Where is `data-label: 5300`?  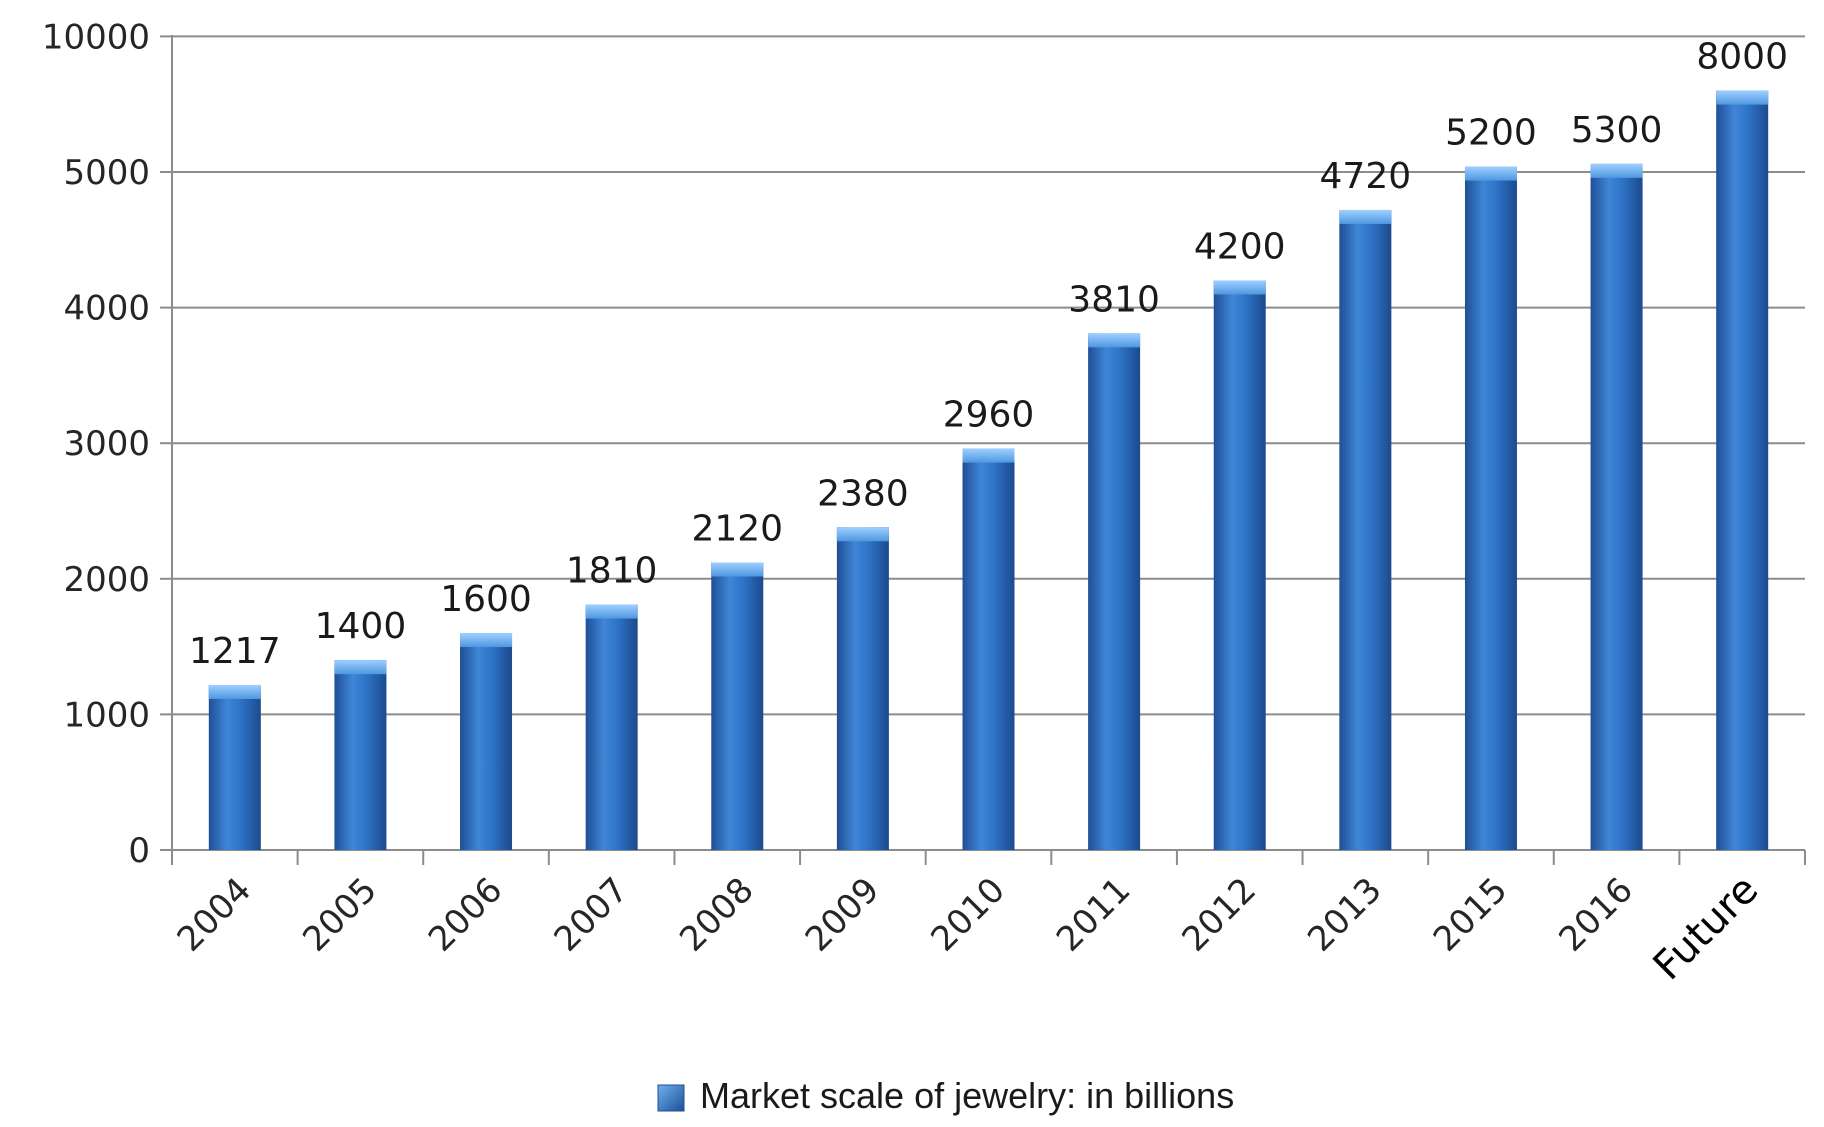 data-label: 5300 is located at coordinates (1617, 130).